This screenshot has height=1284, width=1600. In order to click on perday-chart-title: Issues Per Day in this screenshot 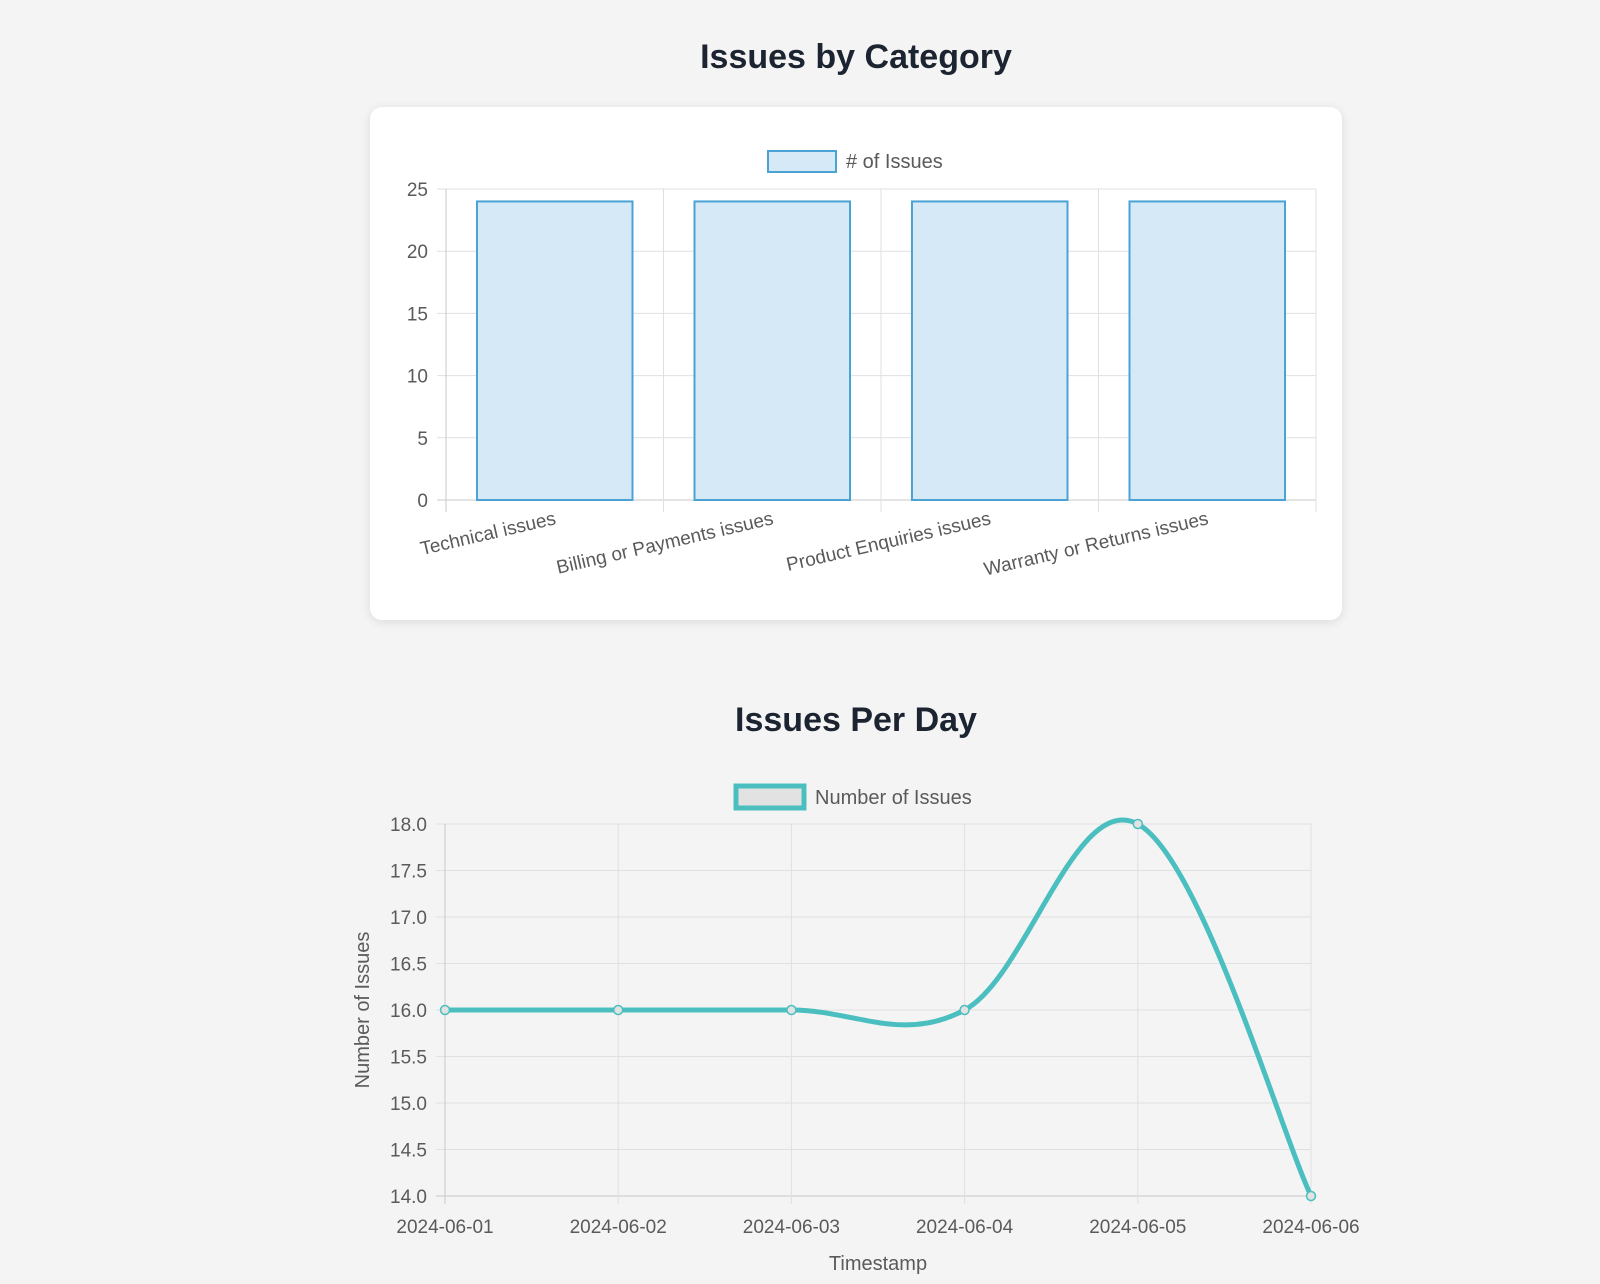, I will do `click(856, 720)`.